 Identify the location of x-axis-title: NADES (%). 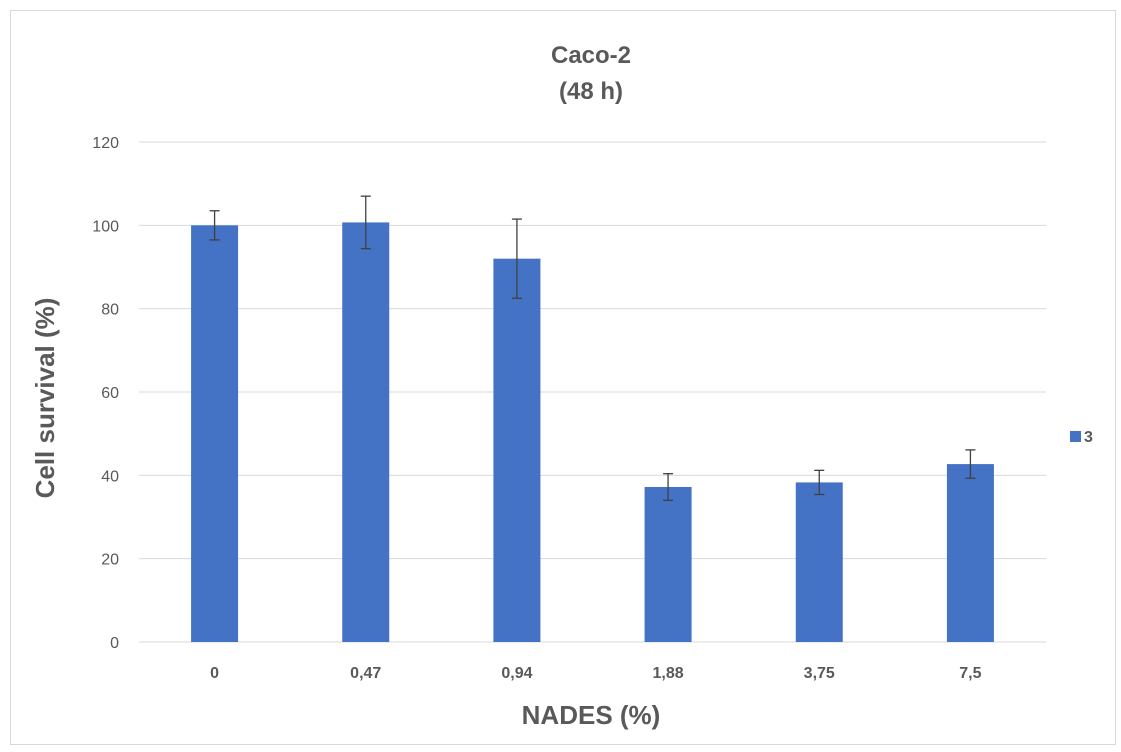
(591, 715).